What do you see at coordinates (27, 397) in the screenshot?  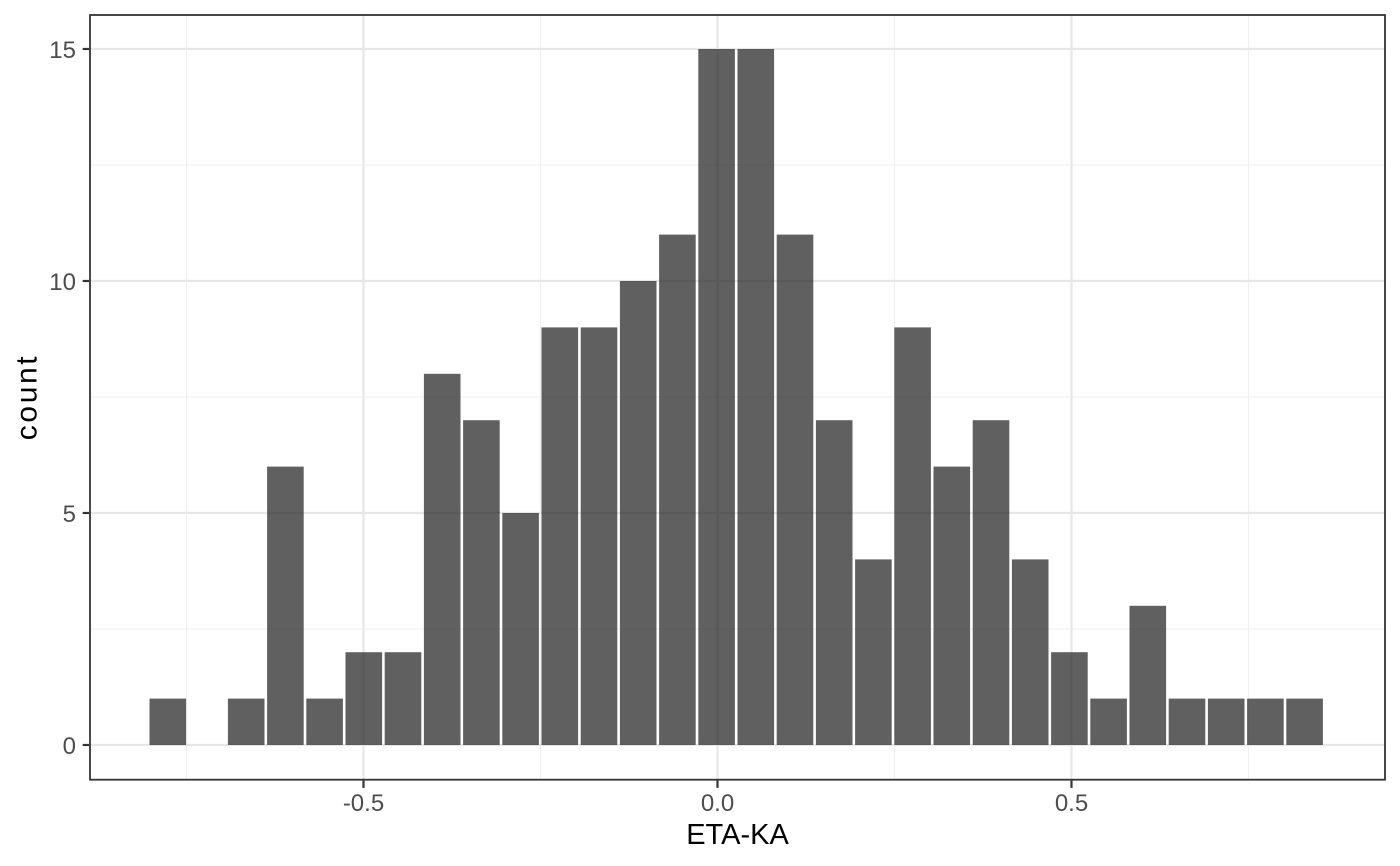 I see `svg-text: count` at bounding box center [27, 397].